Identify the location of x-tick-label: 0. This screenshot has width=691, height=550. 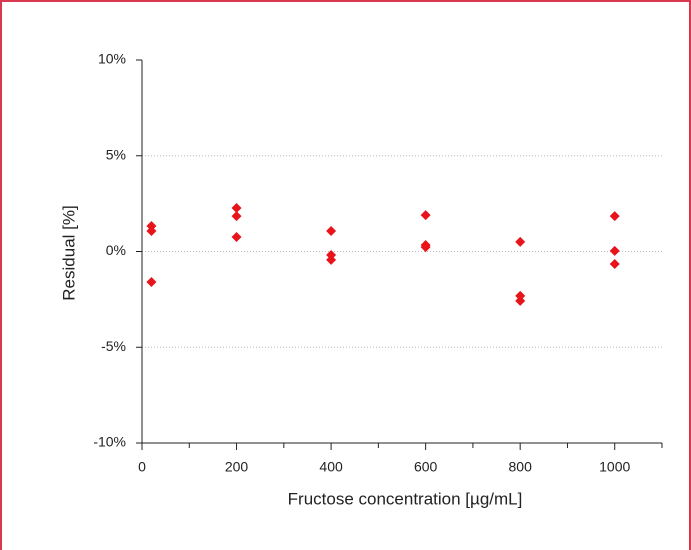
(142, 467).